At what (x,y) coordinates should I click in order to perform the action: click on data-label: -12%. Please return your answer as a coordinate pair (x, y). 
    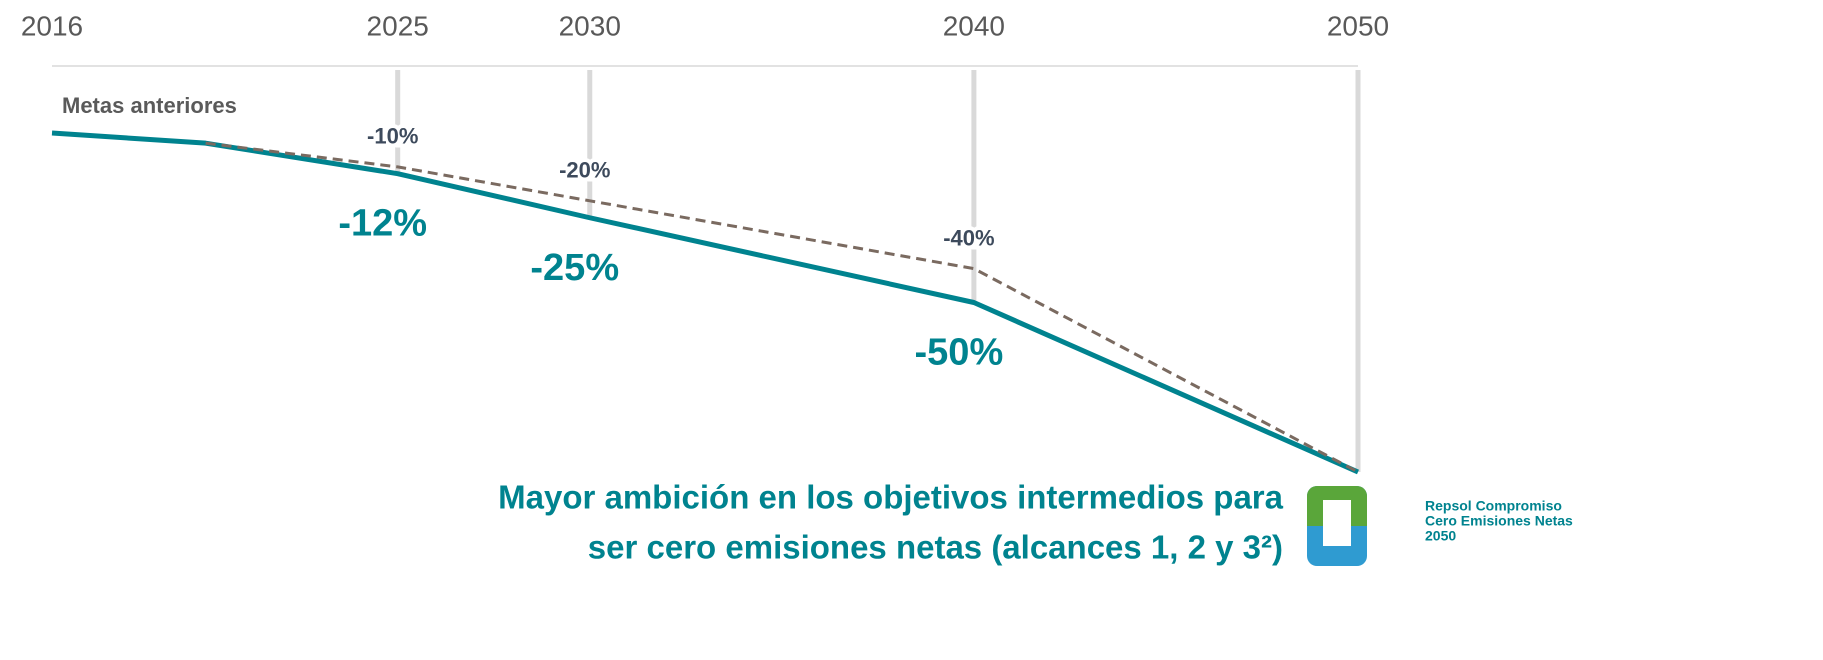
    Looking at the image, I should click on (382, 224).